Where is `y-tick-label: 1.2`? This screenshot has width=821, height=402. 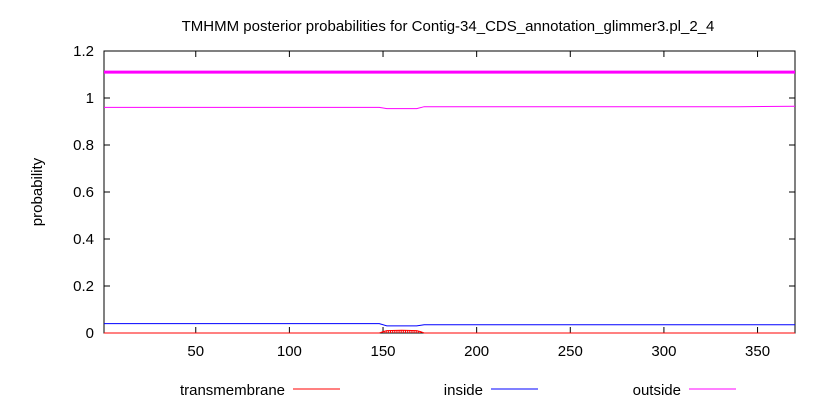
y-tick-label: 1.2 is located at coordinates (83, 51).